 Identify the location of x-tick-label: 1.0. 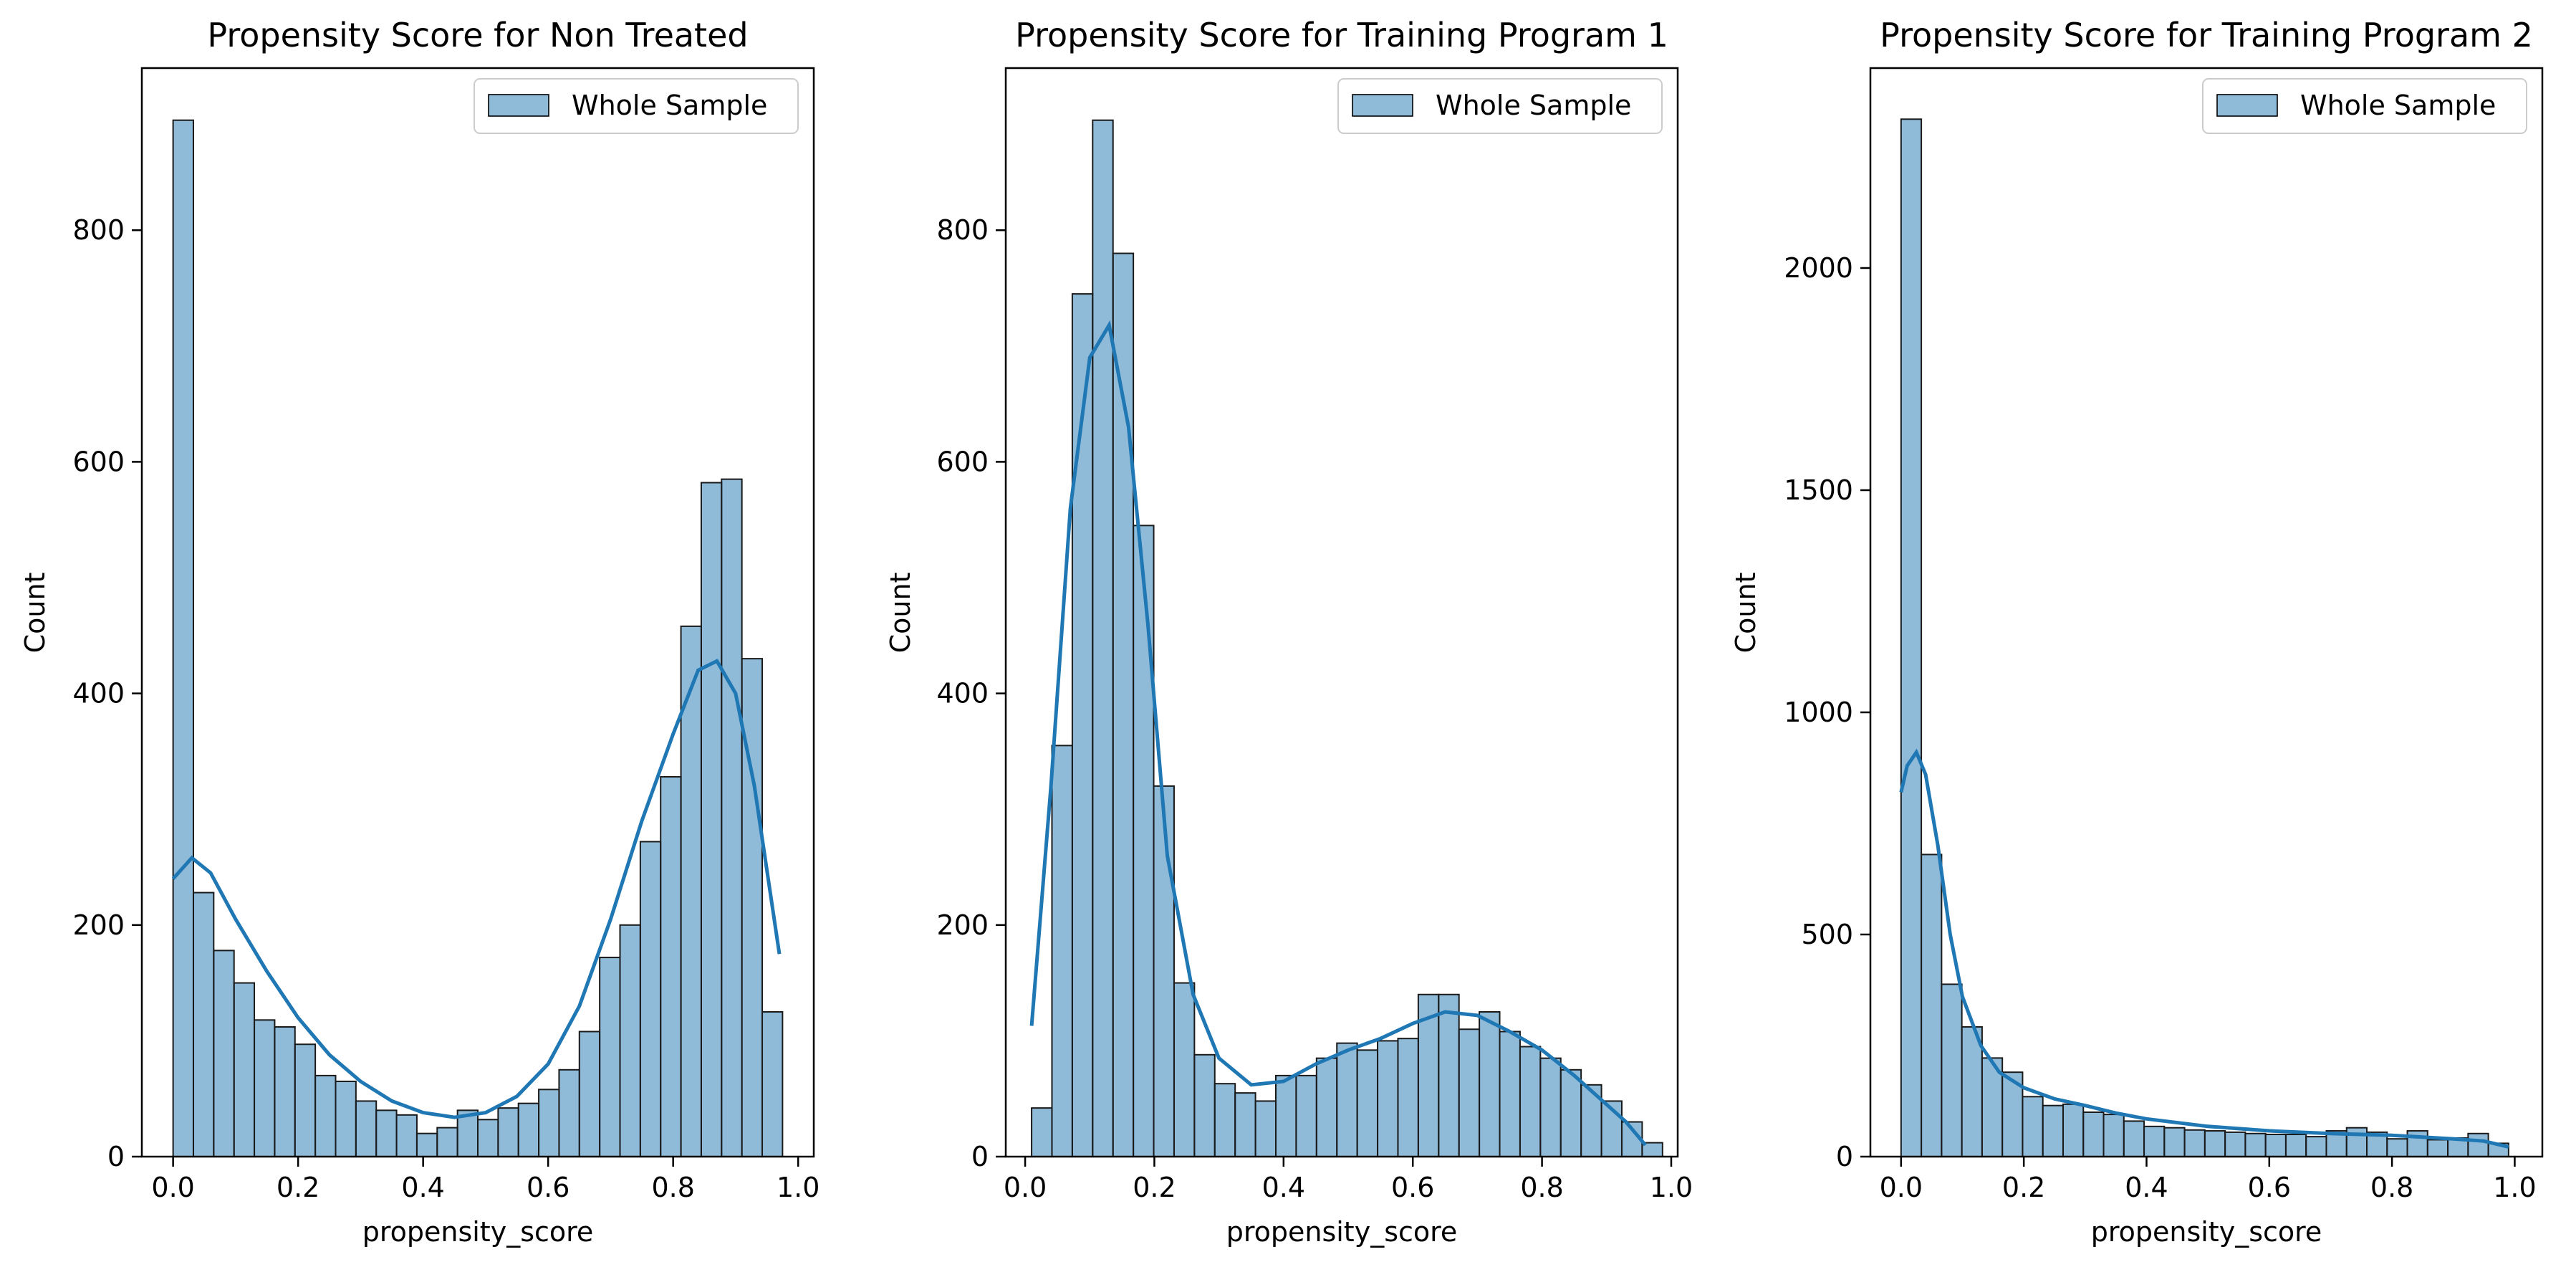
(799, 1187).